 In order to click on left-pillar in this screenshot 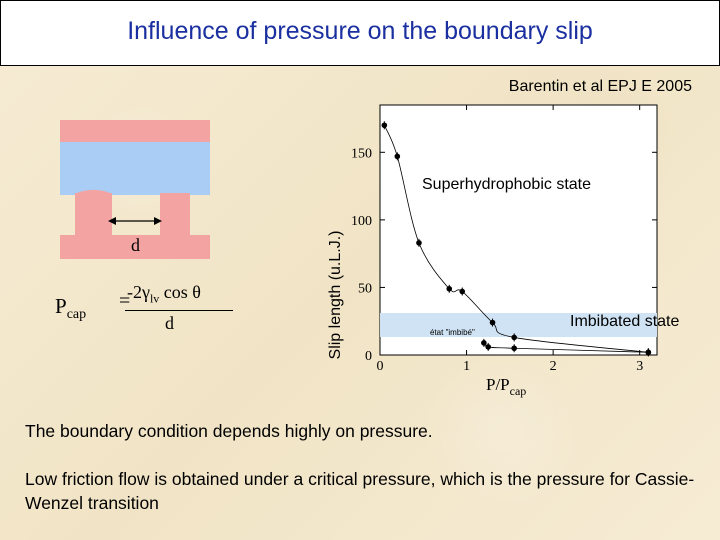, I will do `click(93, 213)`.